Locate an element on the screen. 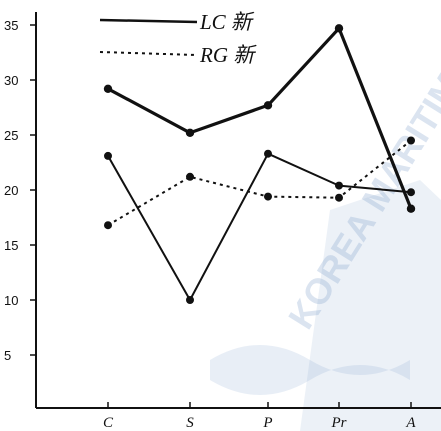 The image size is (441, 431). x-tick-label: C is located at coordinates (108, 423).